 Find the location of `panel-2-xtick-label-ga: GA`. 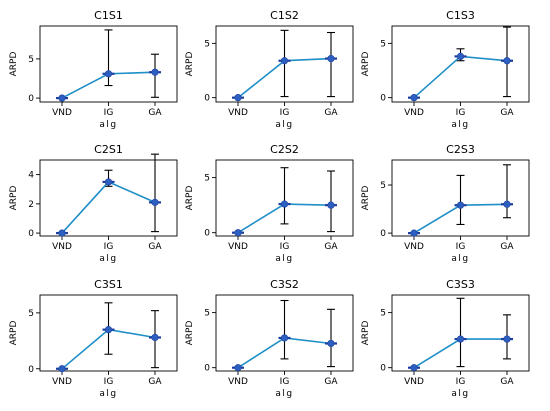

panel-2-xtick-label-ga: GA is located at coordinates (331, 113).